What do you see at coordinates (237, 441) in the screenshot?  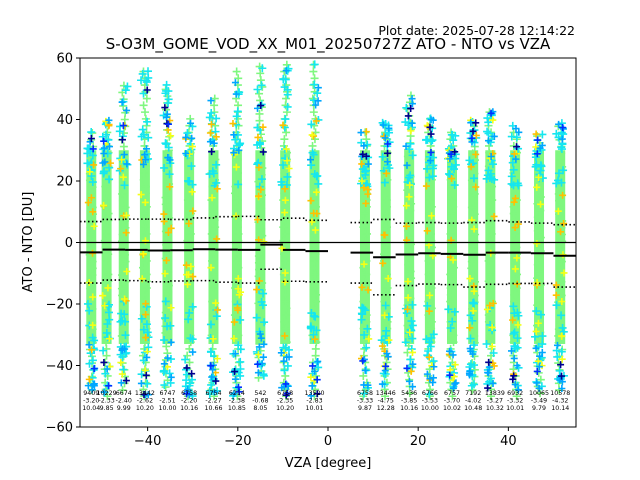 I see `x-tick-label: −20` at bounding box center [237, 441].